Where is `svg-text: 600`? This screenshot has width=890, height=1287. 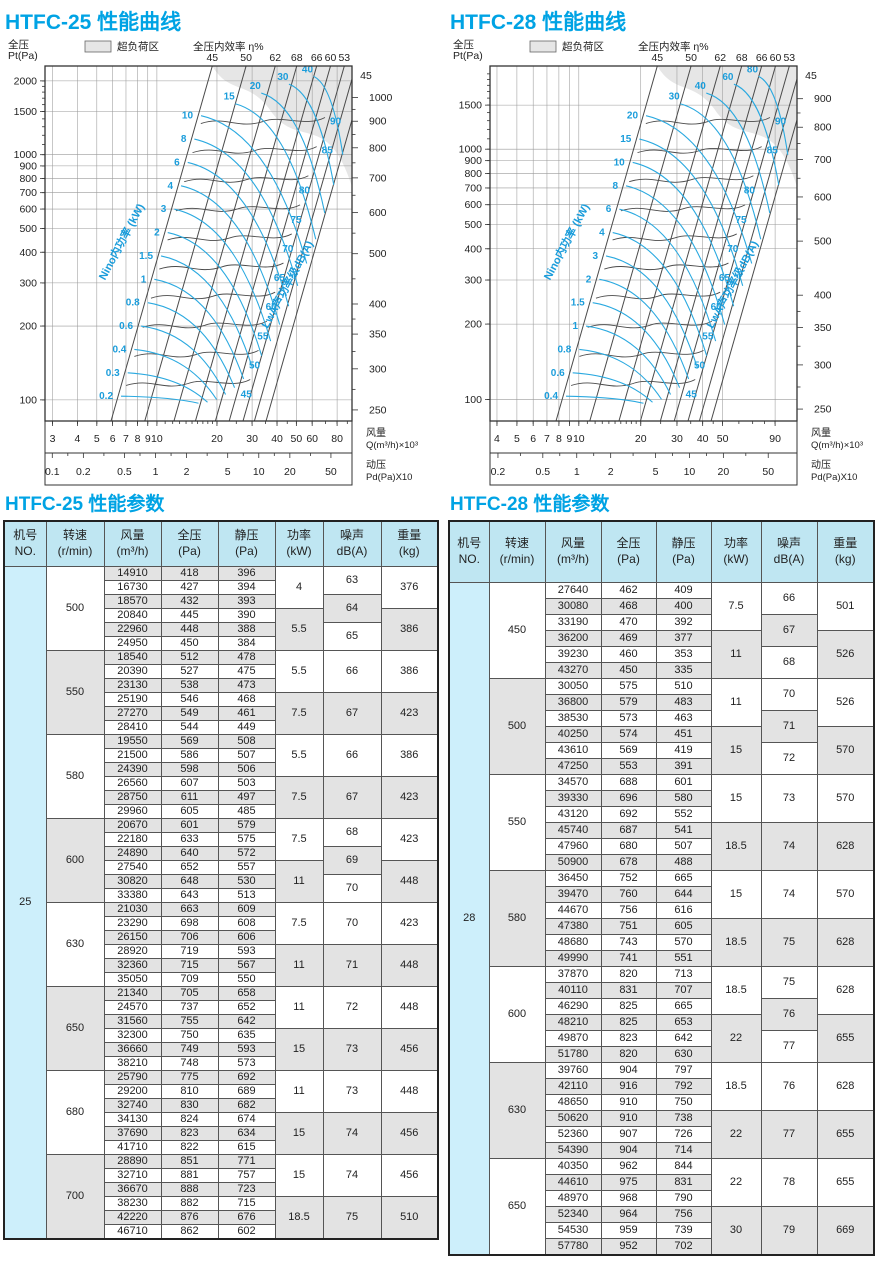 svg-text: 600 is located at coordinates (473, 205).